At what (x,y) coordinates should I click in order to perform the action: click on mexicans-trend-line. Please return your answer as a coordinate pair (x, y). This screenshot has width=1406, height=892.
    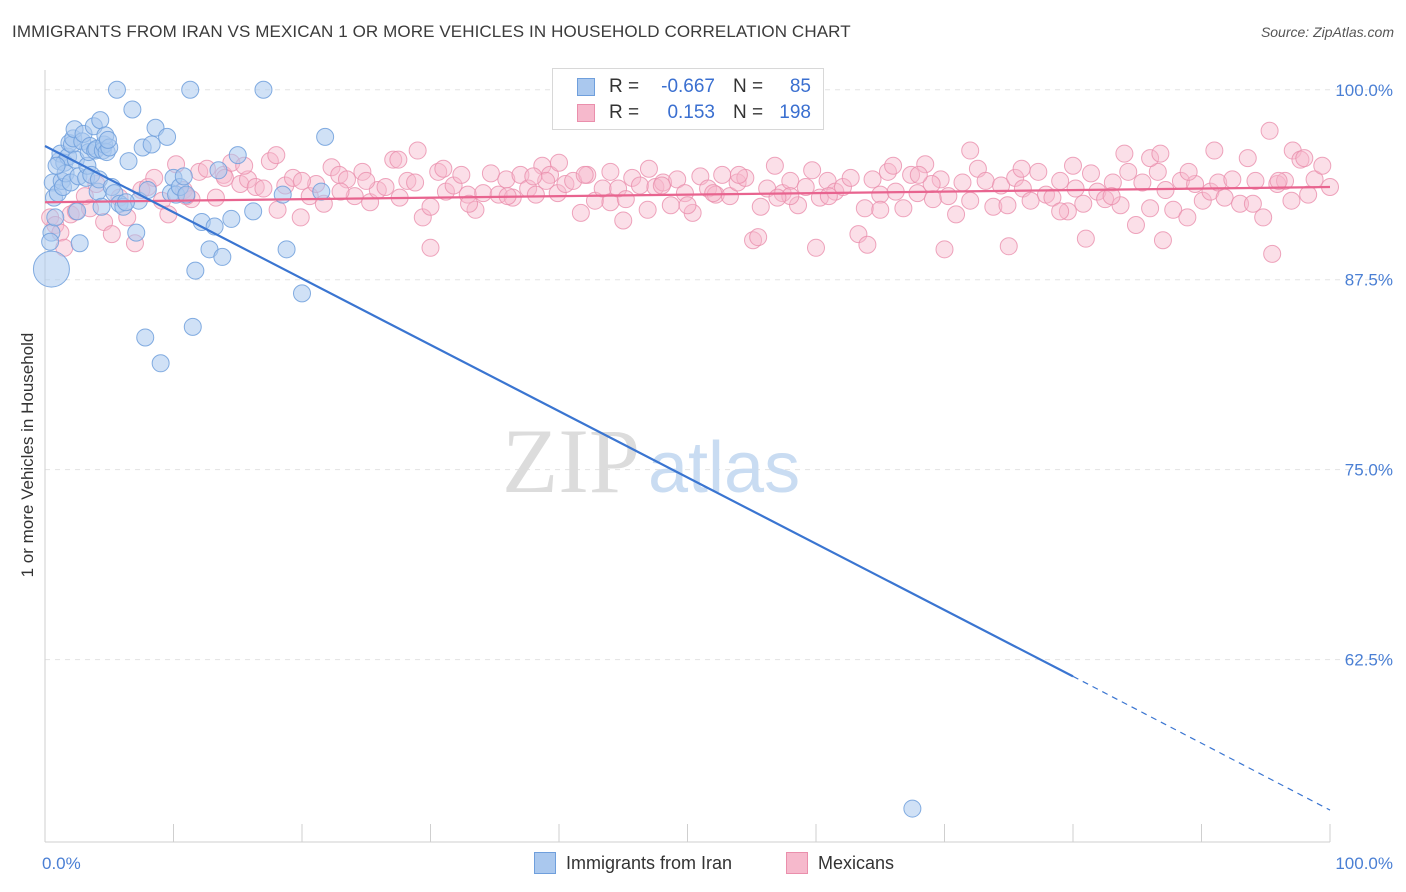
    Looking at the image, I should click on (687, 194).